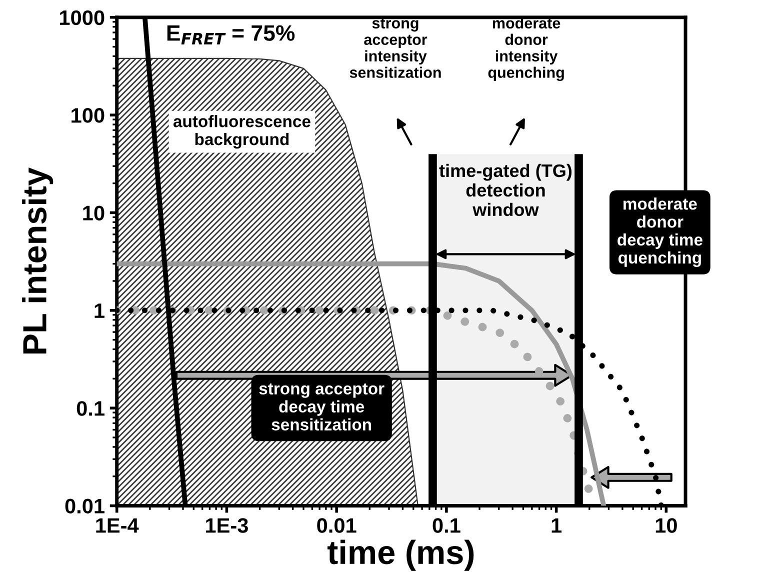 The image size is (779, 578). Describe the element at coordinates (93, 213) in the screenshot. I see `y-tick-label: 10` at that location.